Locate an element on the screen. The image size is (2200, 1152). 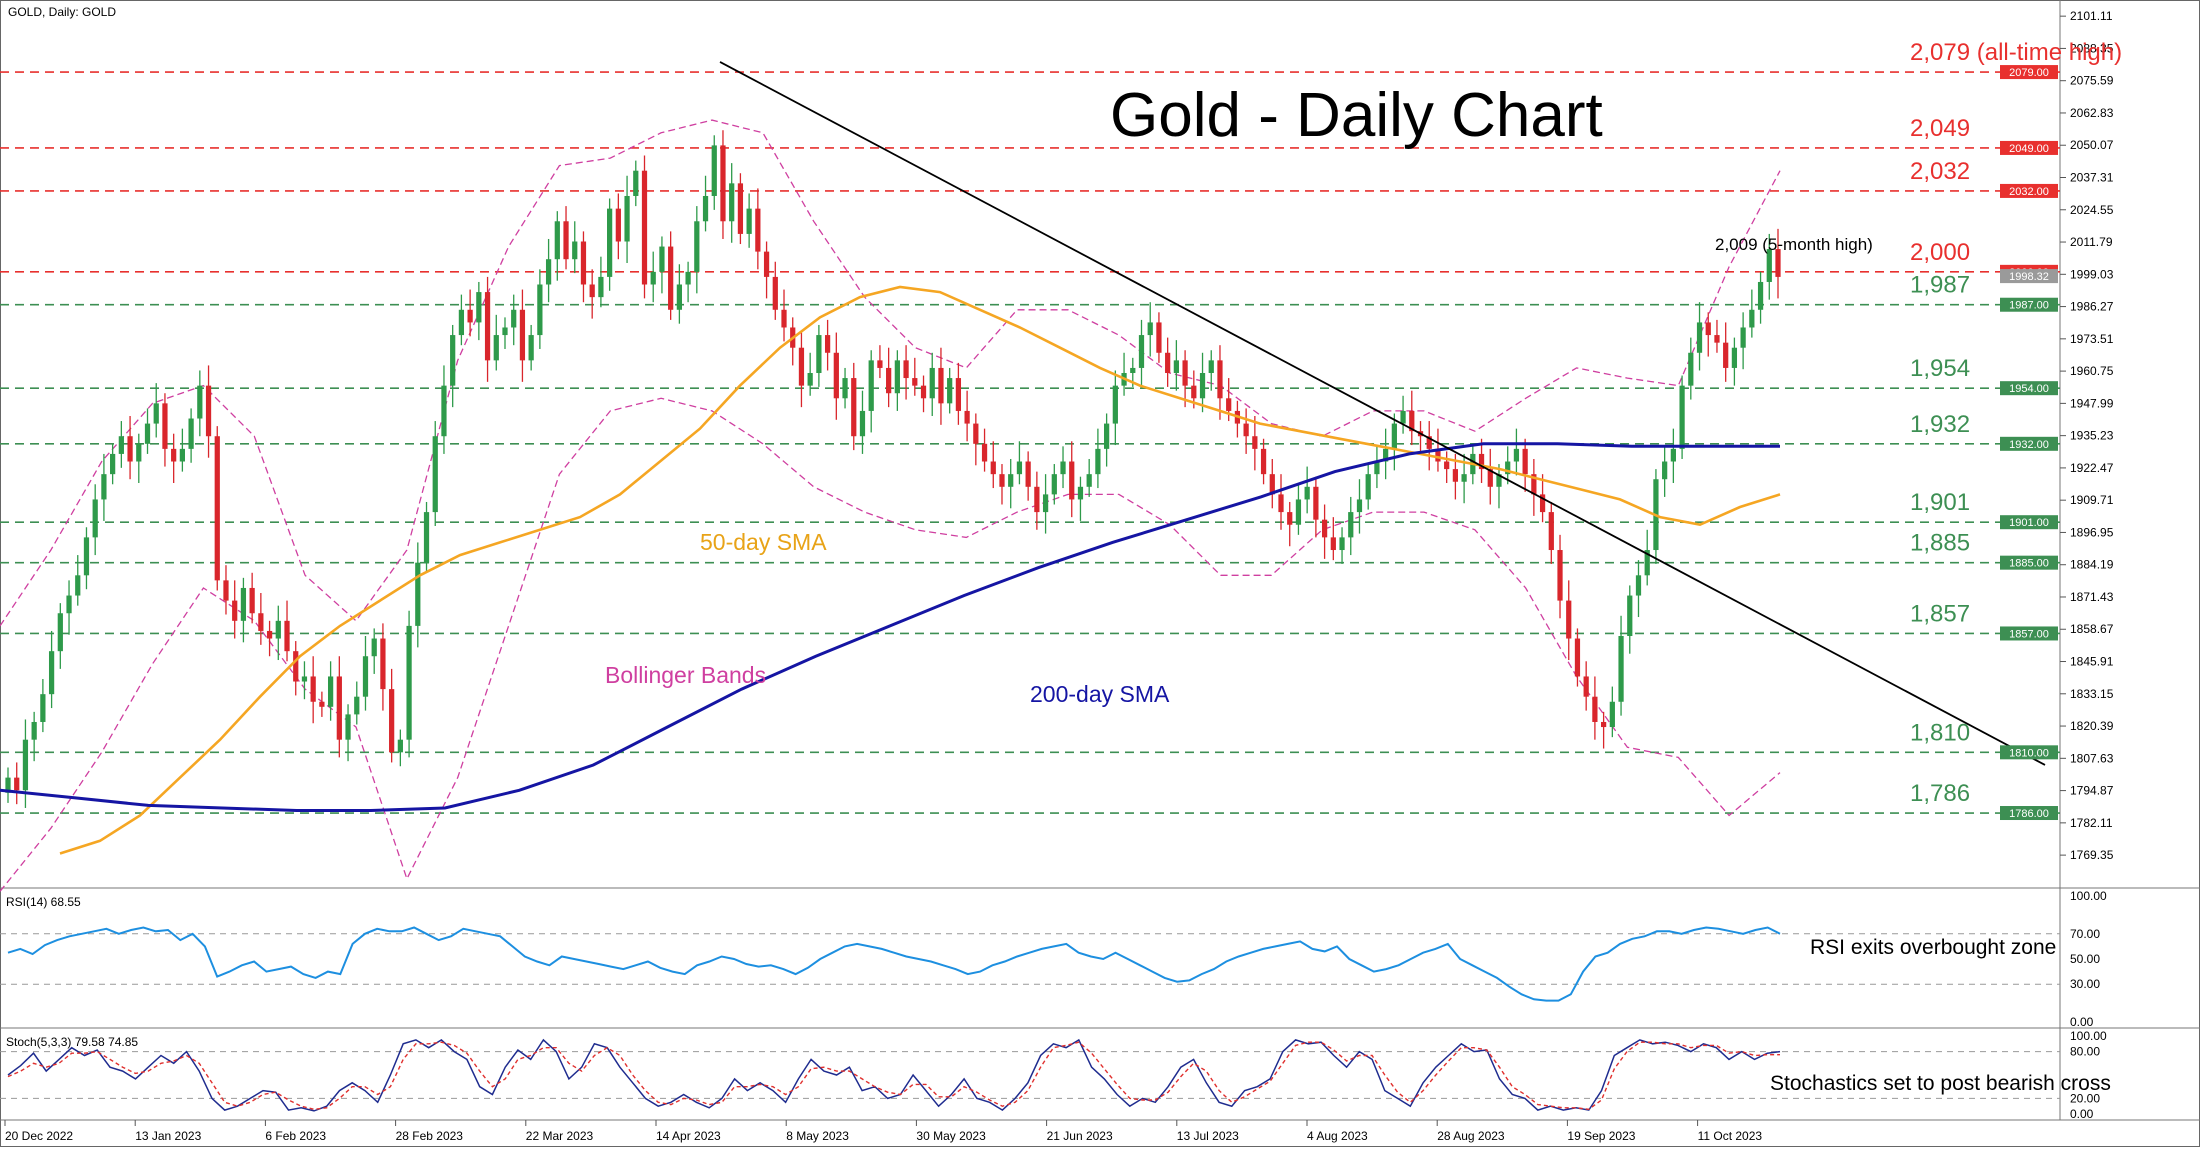
rsi-line is located at coordinates (894, 964).